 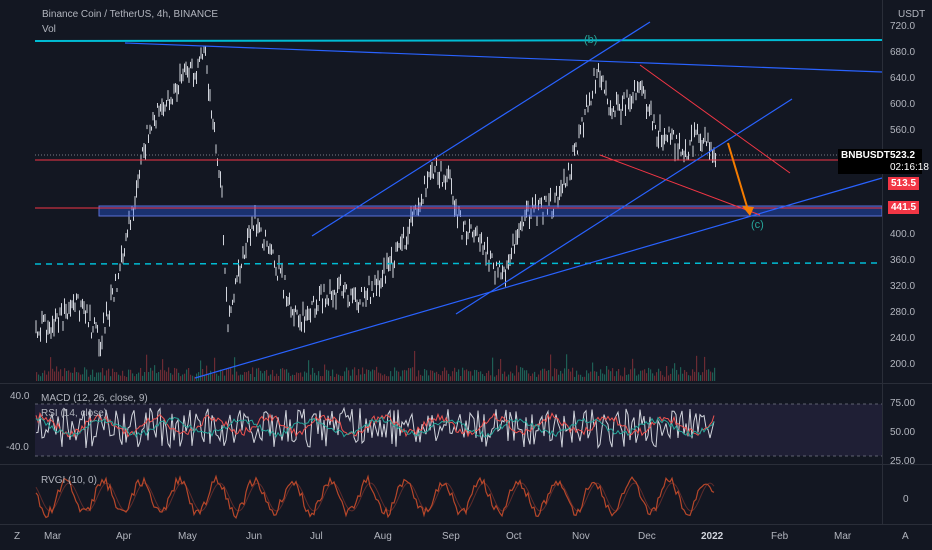 What do you see at coordinates (49, 29) in the screenshot?
I see `volume-label: Vol` at bounding box center [49, 29].